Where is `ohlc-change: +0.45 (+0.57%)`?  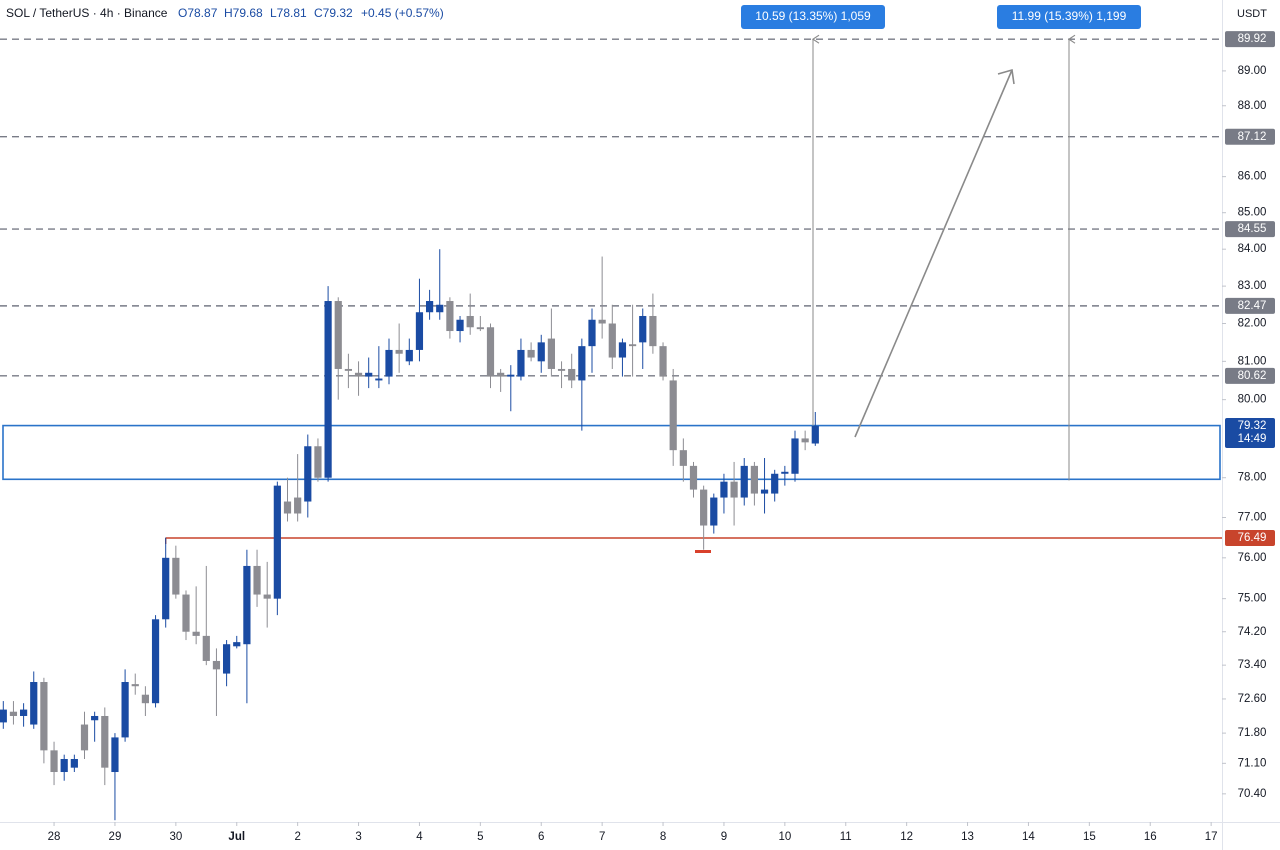 ohlc-change: +0.45 (+0.57%) is located at coordinates (402, 13).